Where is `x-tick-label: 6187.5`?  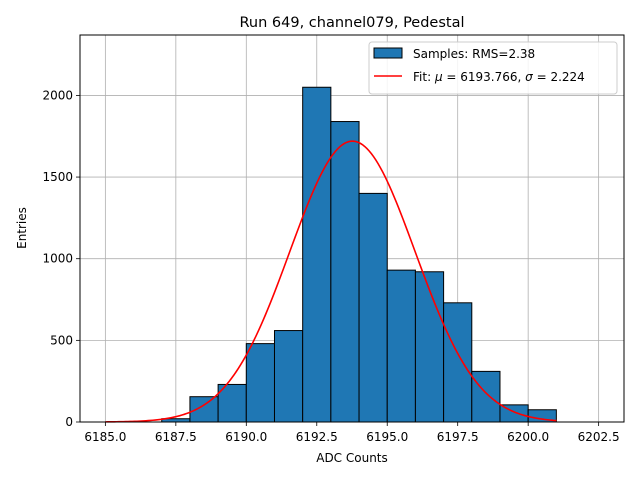
x-tick-label: 6187.5 is located at coordinates (176, 437).